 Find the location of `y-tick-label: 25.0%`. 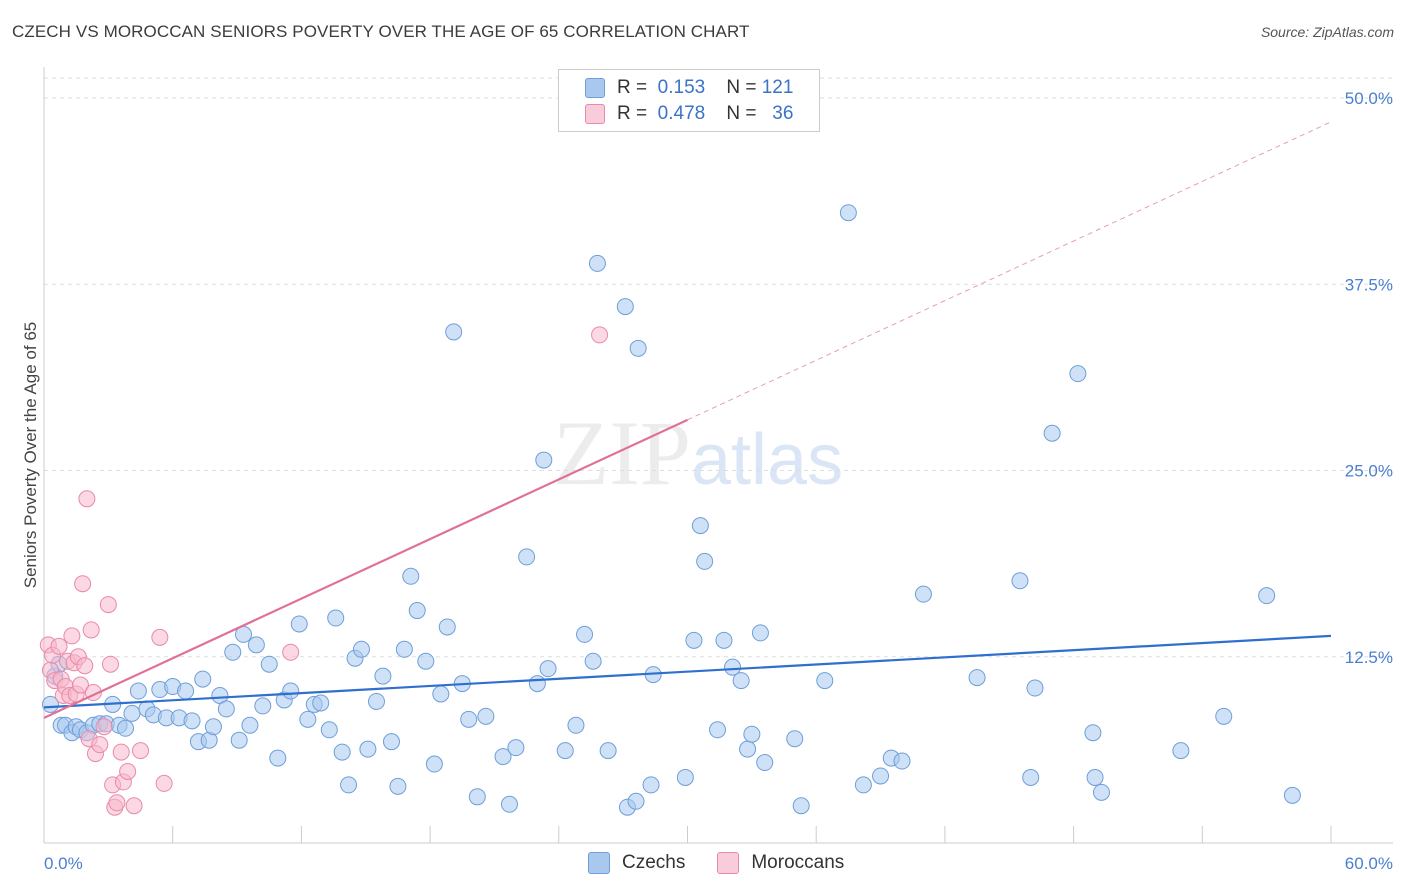

y-tick-label: 25.0% is located at coordinates (1369, 471).